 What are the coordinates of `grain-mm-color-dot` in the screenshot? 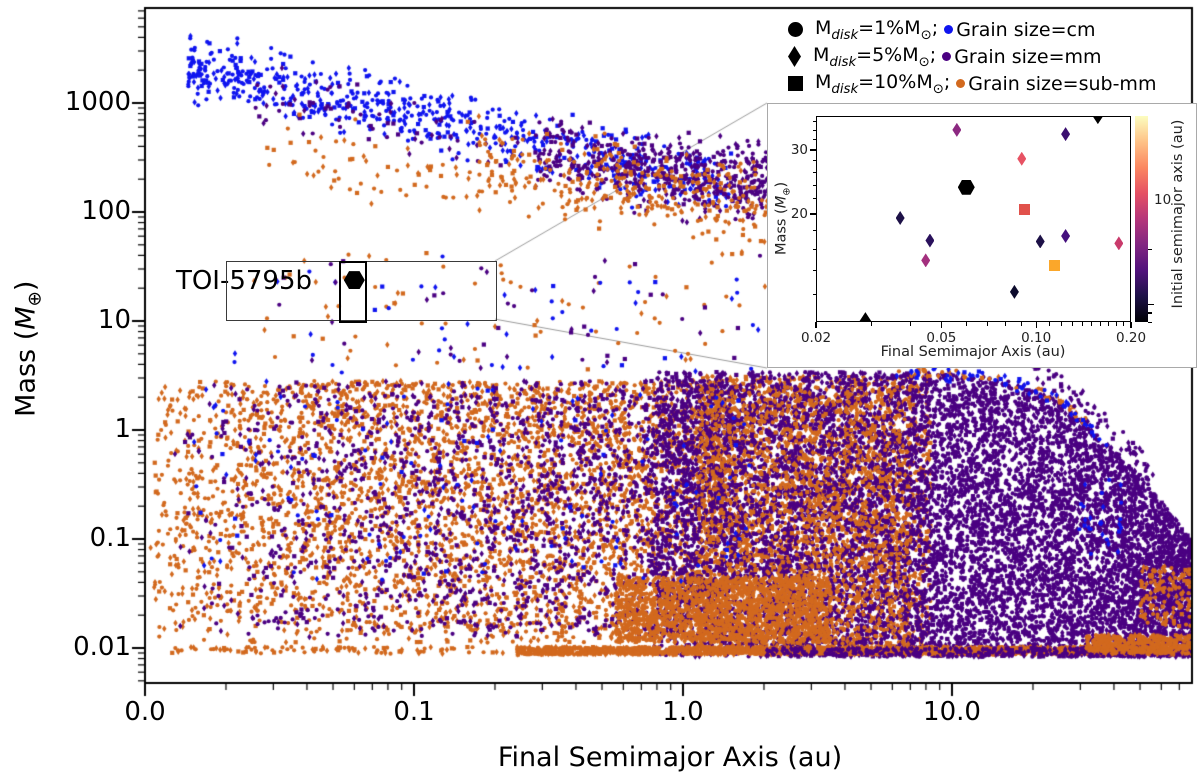 It's located at (947, 56).